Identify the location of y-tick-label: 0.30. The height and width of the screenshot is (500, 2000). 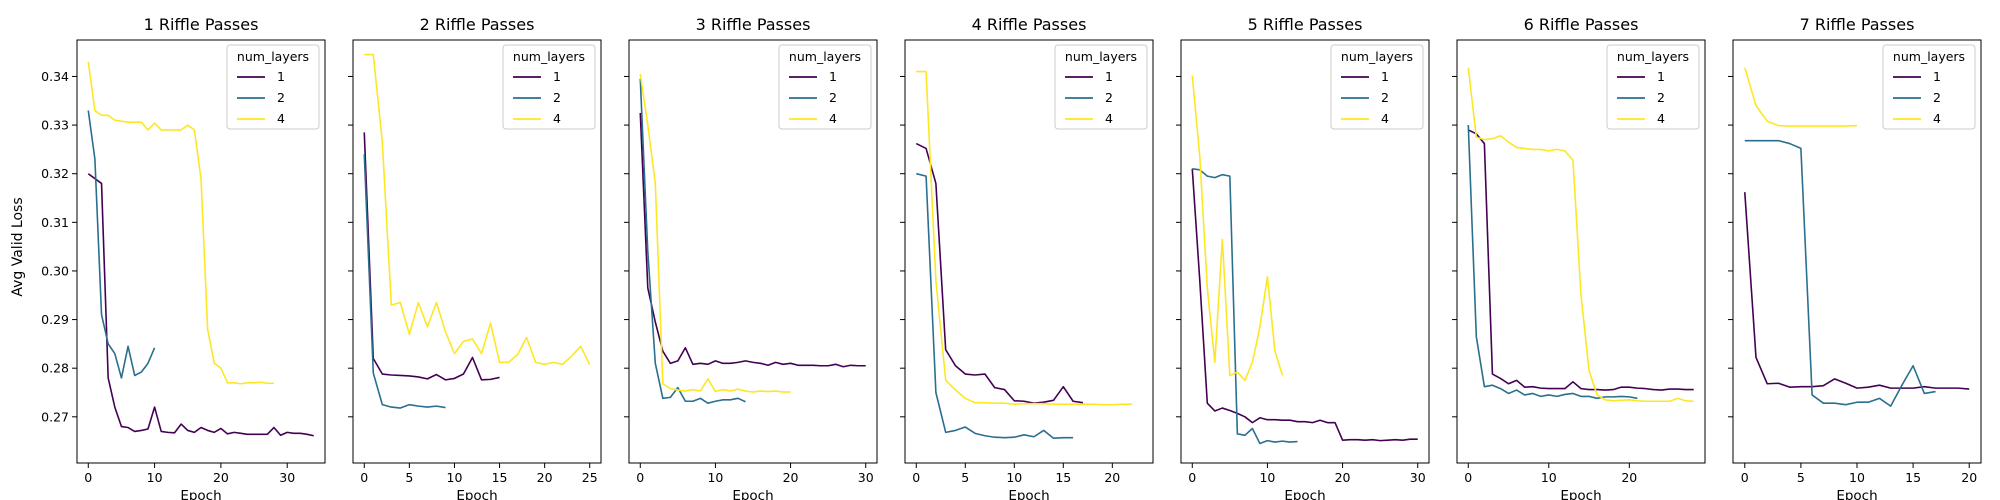
(55, 270).